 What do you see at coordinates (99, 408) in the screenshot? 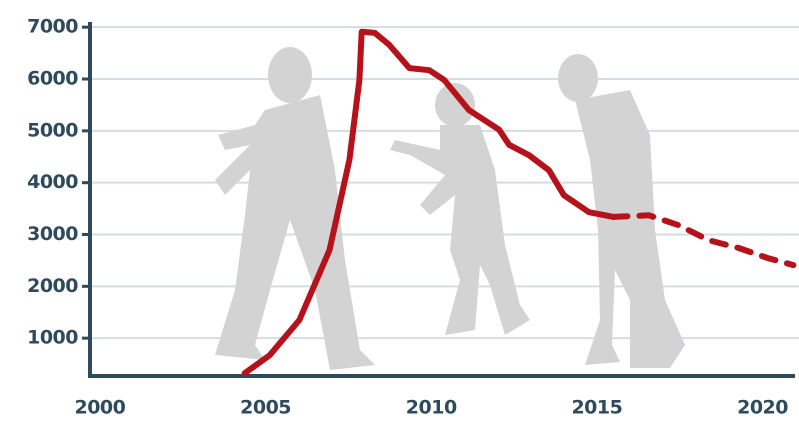
I see `x-tick-label: 2000` at bounding box center [99, 408].